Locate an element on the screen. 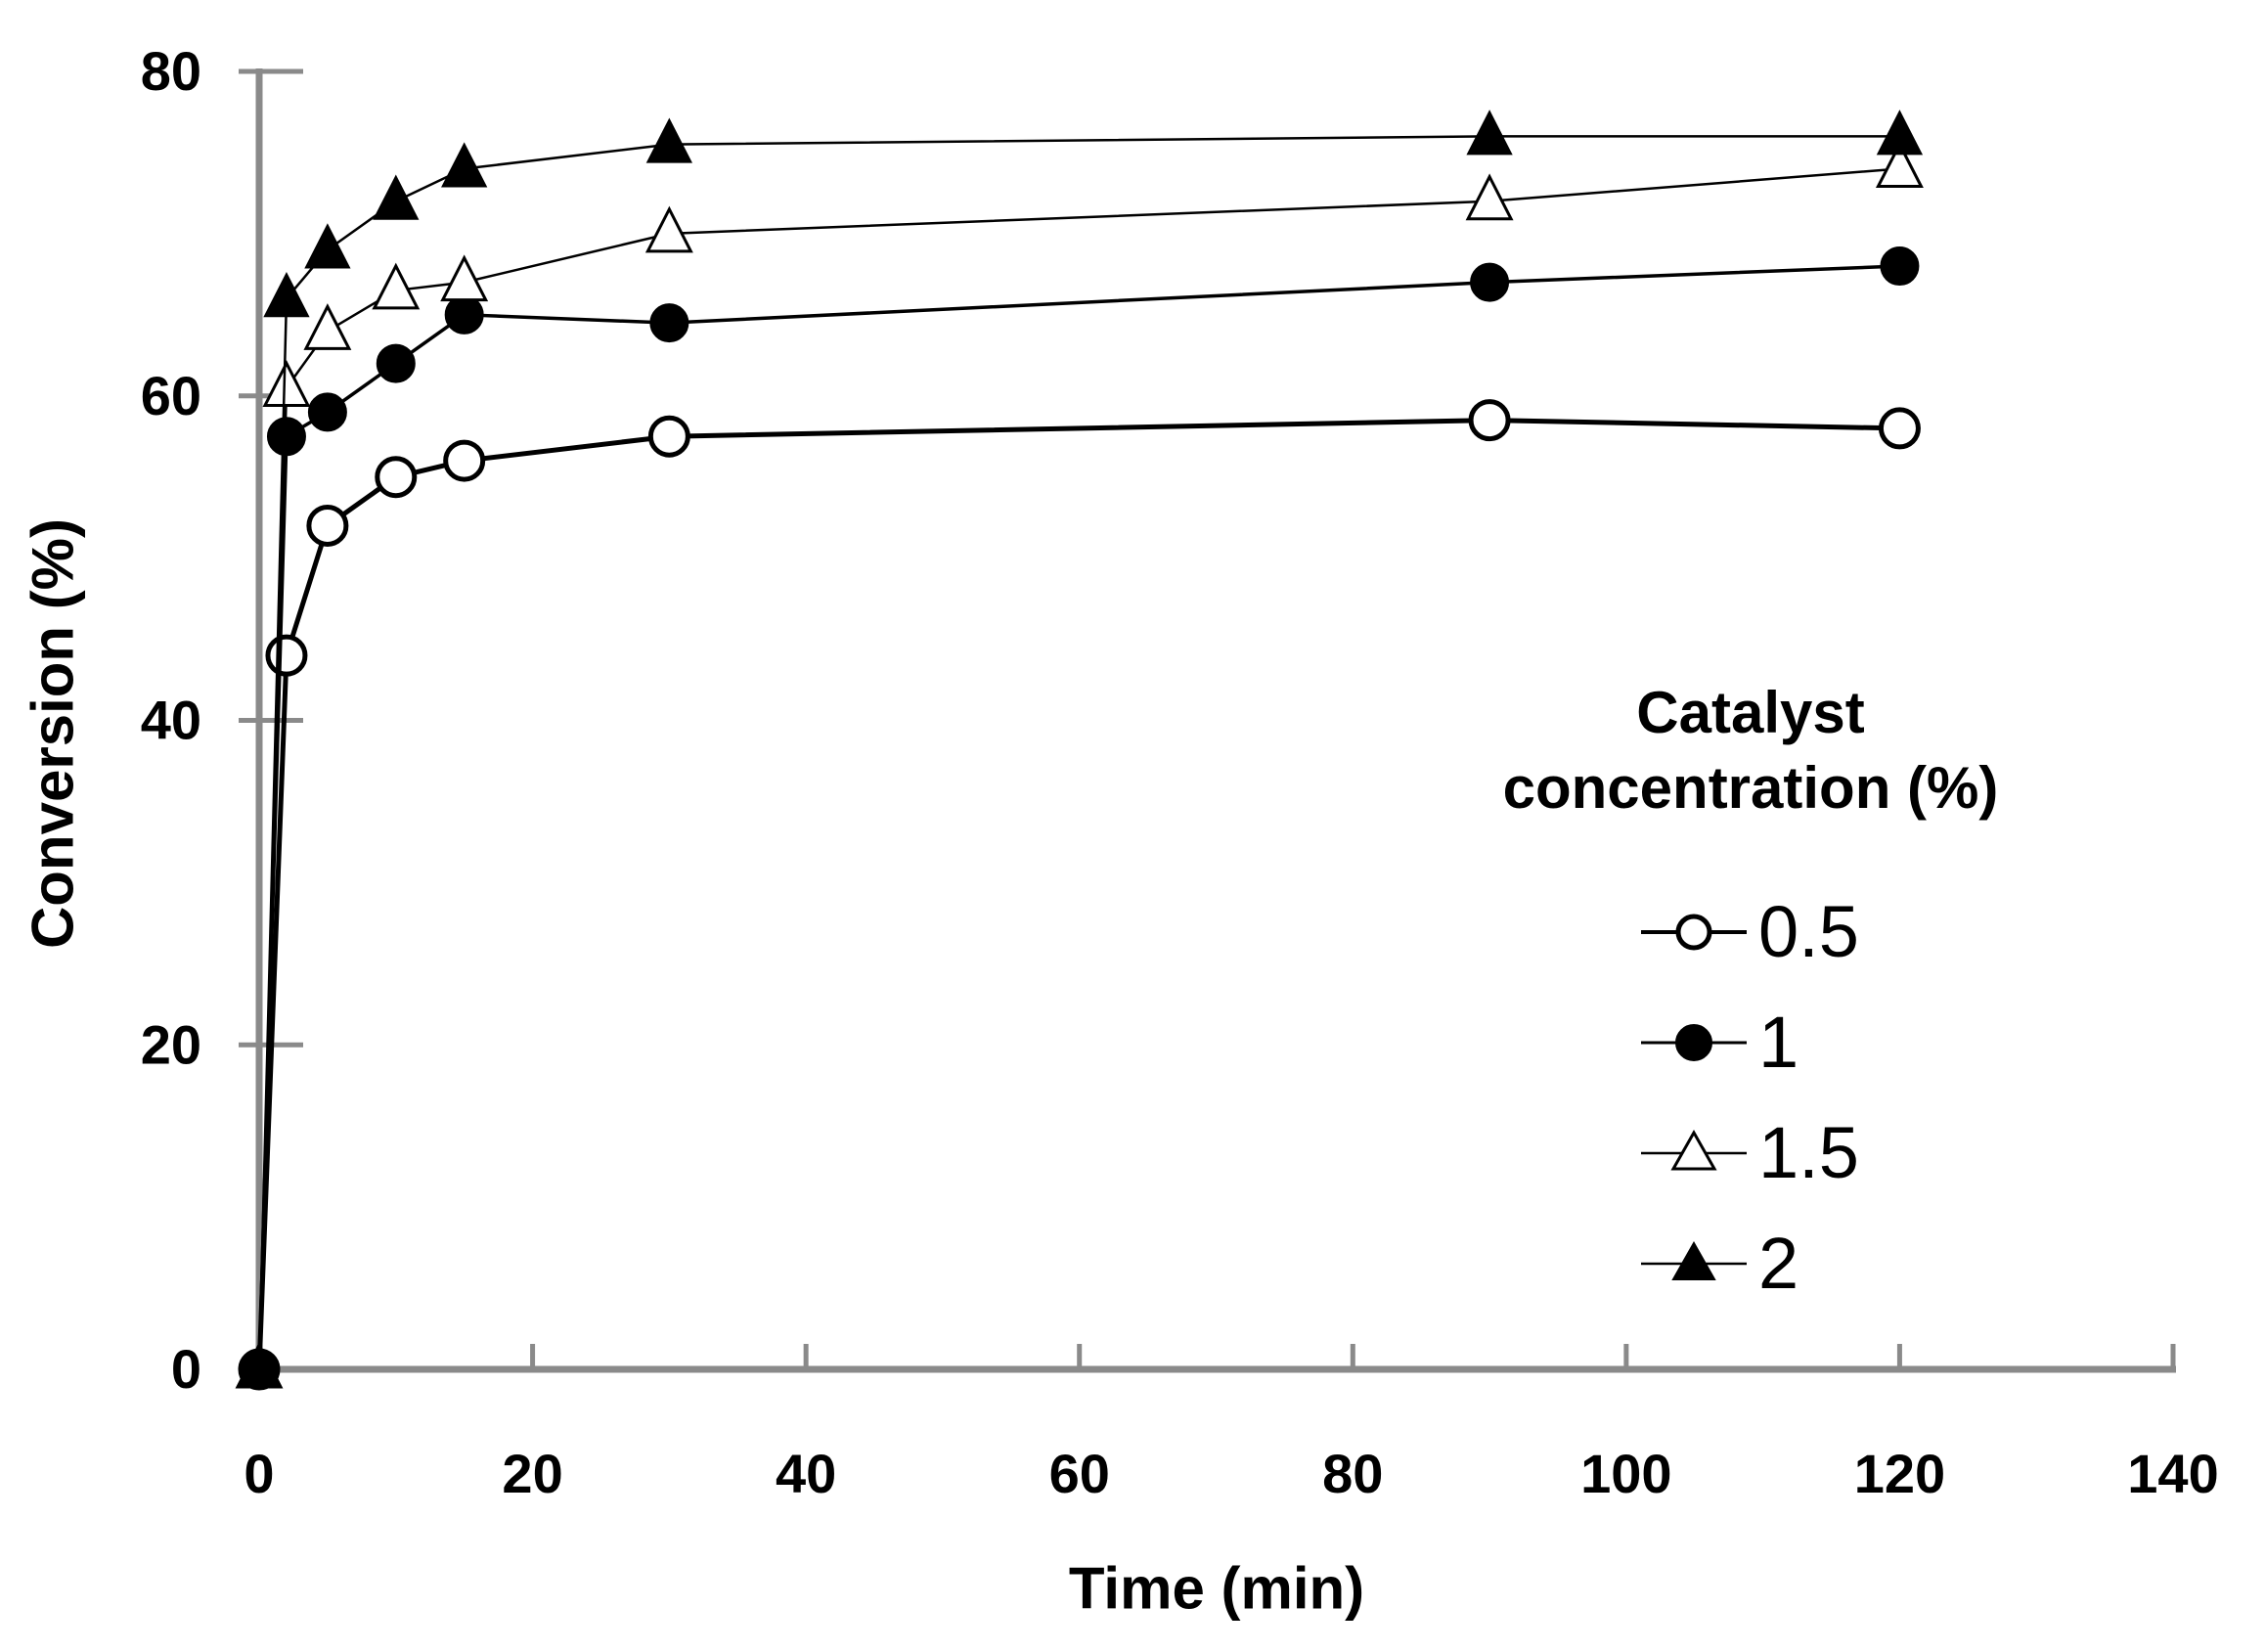 Image resolution: width=2265 pixels, height=1652 pixels. x-tick-label-100: 100 is located at coordinates (1625, 1474).